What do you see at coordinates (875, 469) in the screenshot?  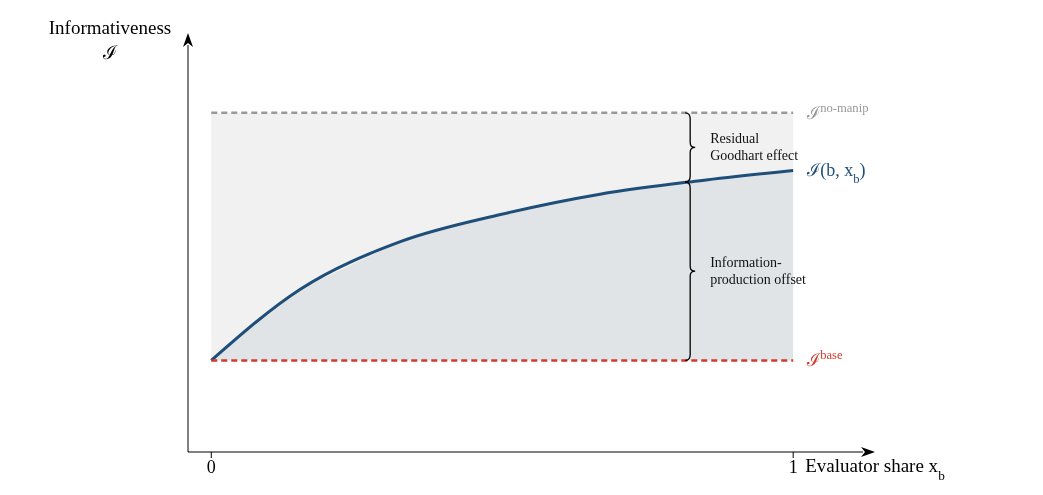 I see `x-axis-title: Evaluator share x$_{b}$` at bounding box center [875, 469].